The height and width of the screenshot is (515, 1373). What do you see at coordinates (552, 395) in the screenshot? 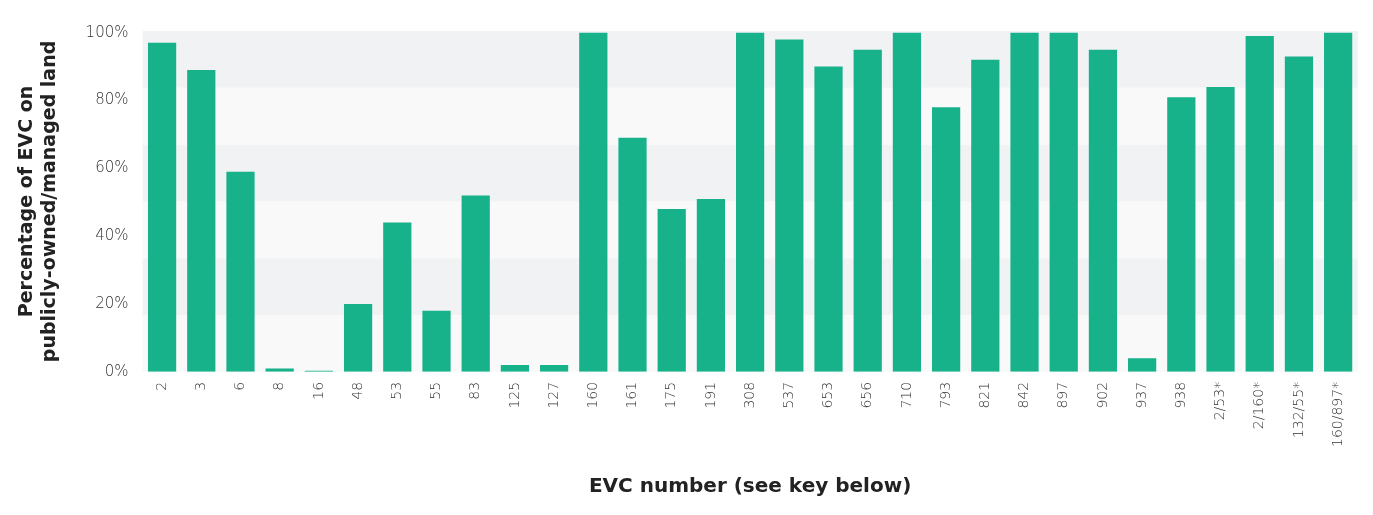
I see `x-tick-label: 127` at bounding box center [552, 395].